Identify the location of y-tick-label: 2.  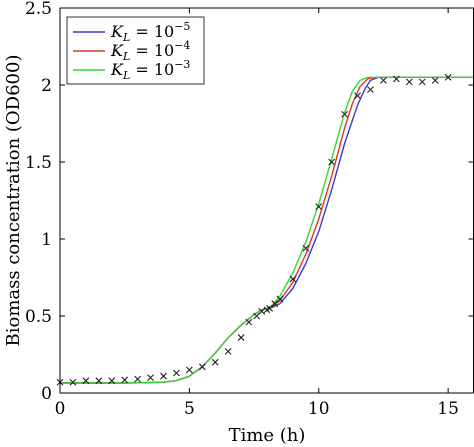
(46, 86).